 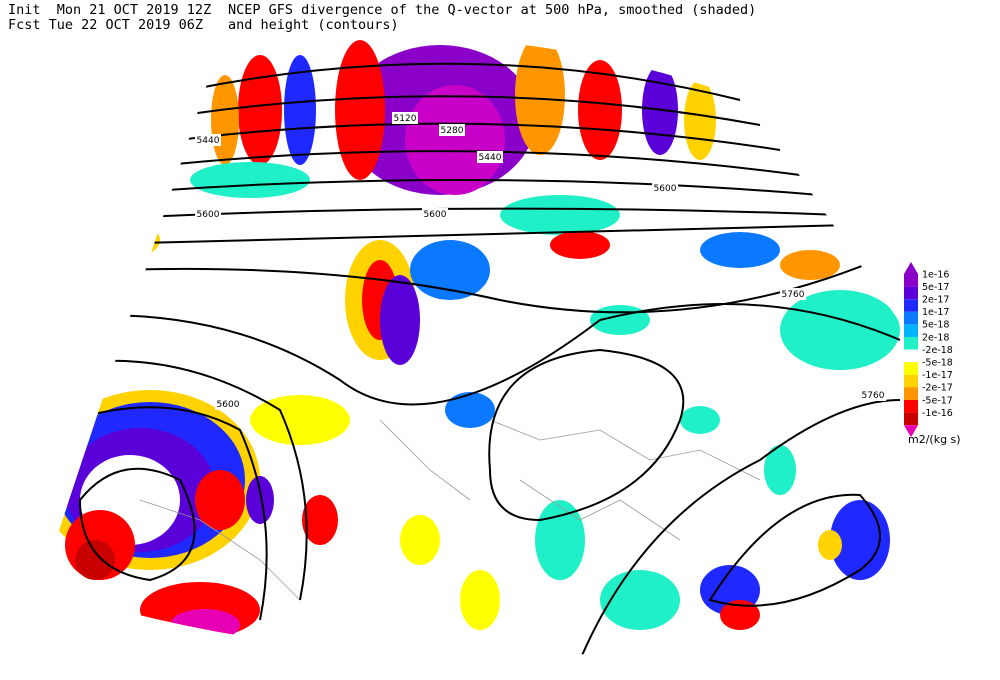 I want to click on colorbar-arrow-top, so click(x=911, y=268).